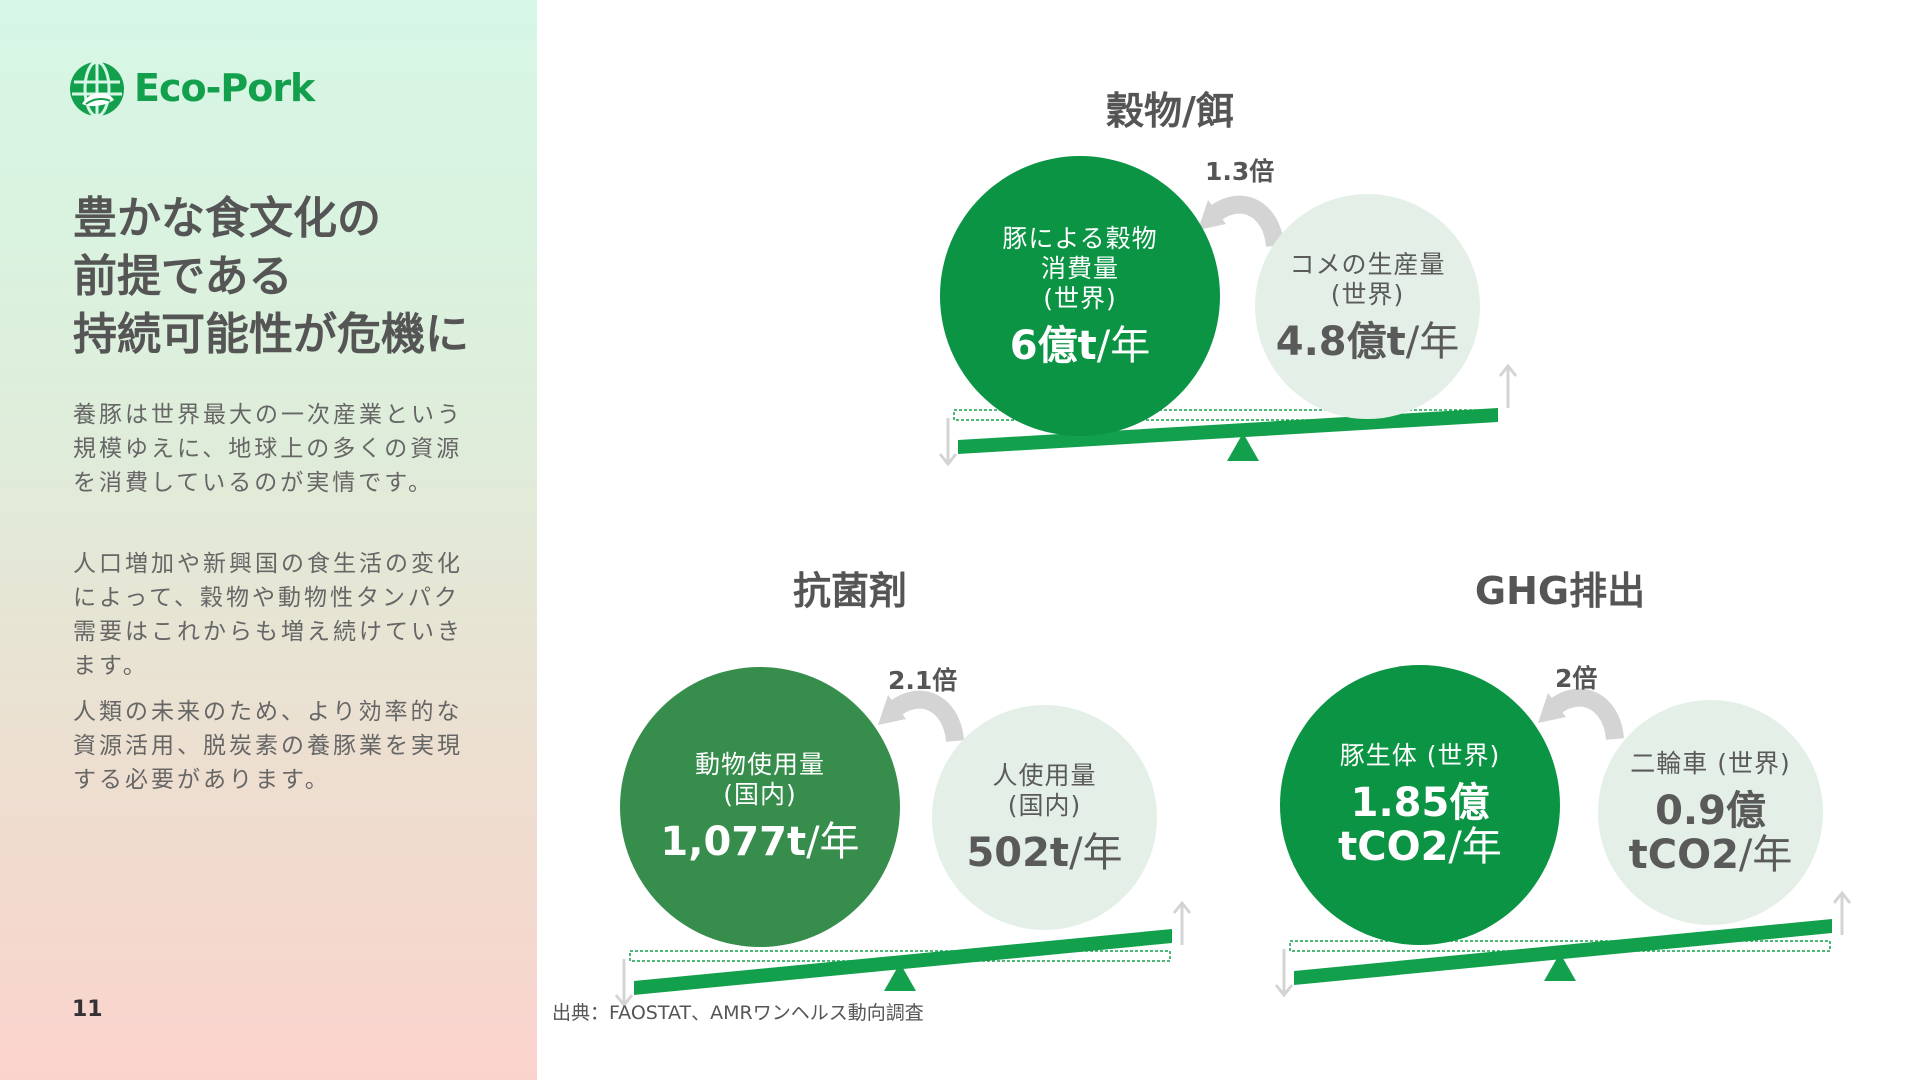 This screenshot has height=1080, width=1920. I want to click on circle-label: 豚による穀物, so click(1080, 238).